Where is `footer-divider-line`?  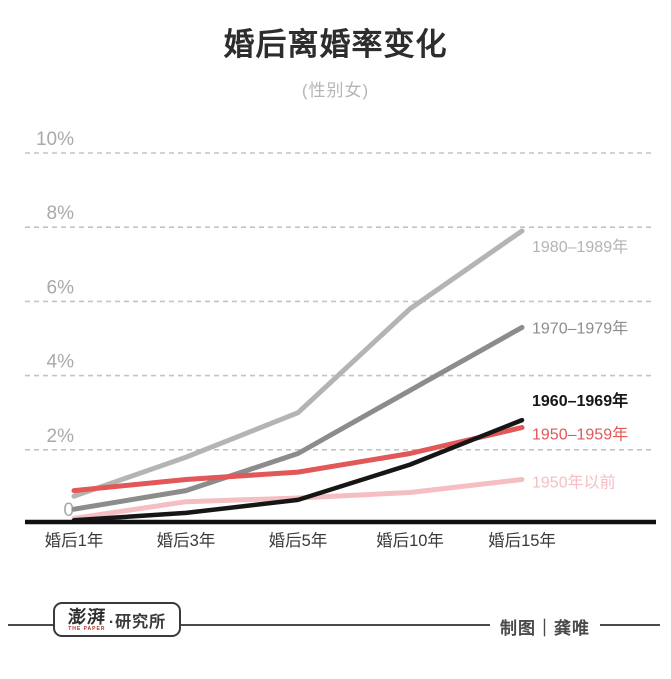
footer-divider-line is located at coordinates (334, 625).